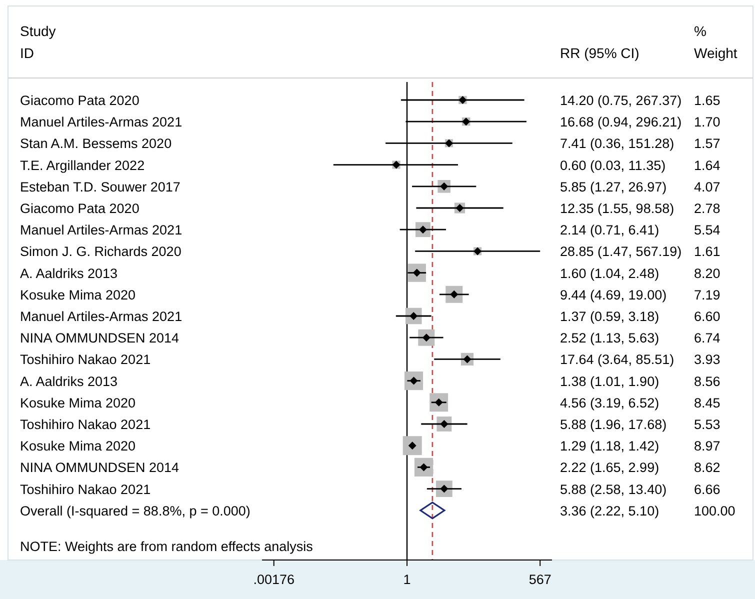 Image resolution: width=755 pixels, height=599 pixels. I want to click on text: 7.19, so click(707, 294).